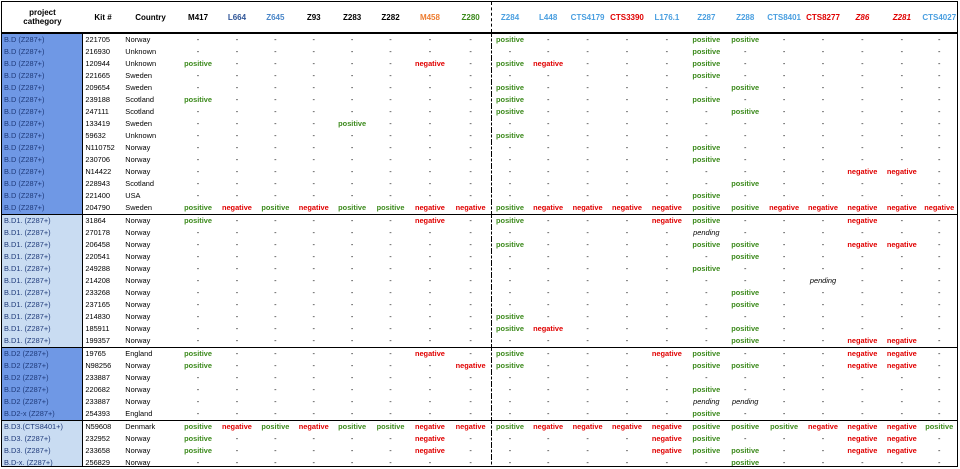 Image resolution: width=960 pixels, height=469 pixels. Describe the element at coordinates (667, 18) in the screenshot. I see `column-header-15: L176.1` at that location.